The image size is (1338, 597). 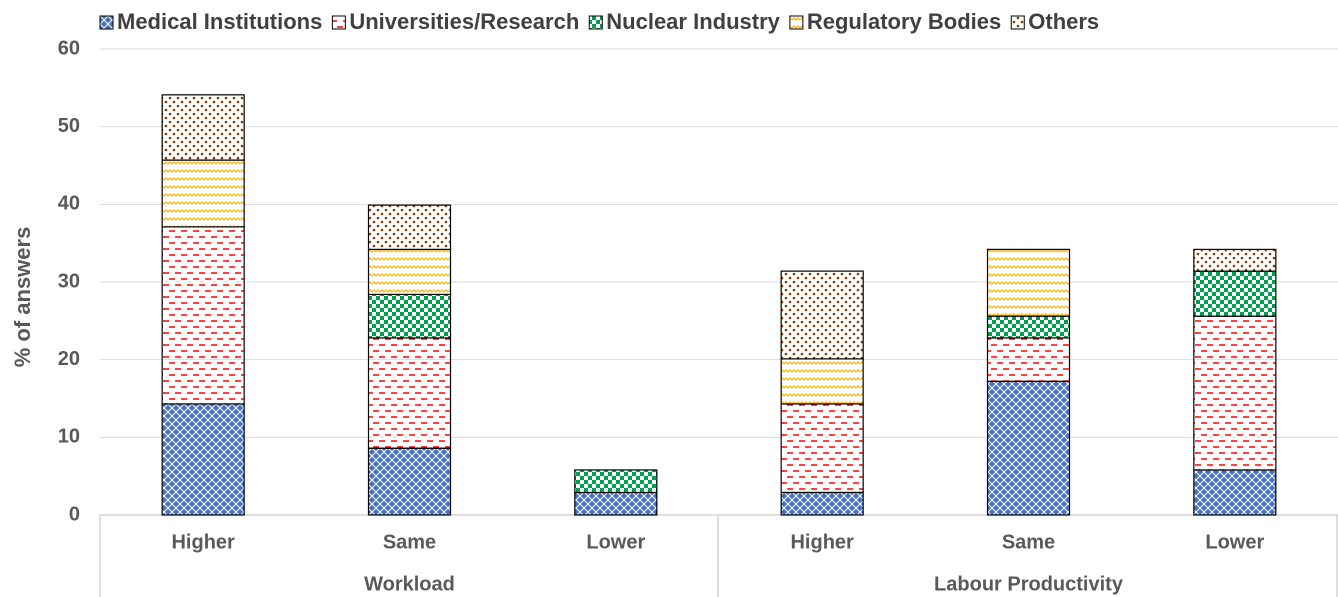 What do you see at coordinates (219, 21) in the screenshot?
I see `legend-label: Medical Institutions` at bounding box center [219, 21].